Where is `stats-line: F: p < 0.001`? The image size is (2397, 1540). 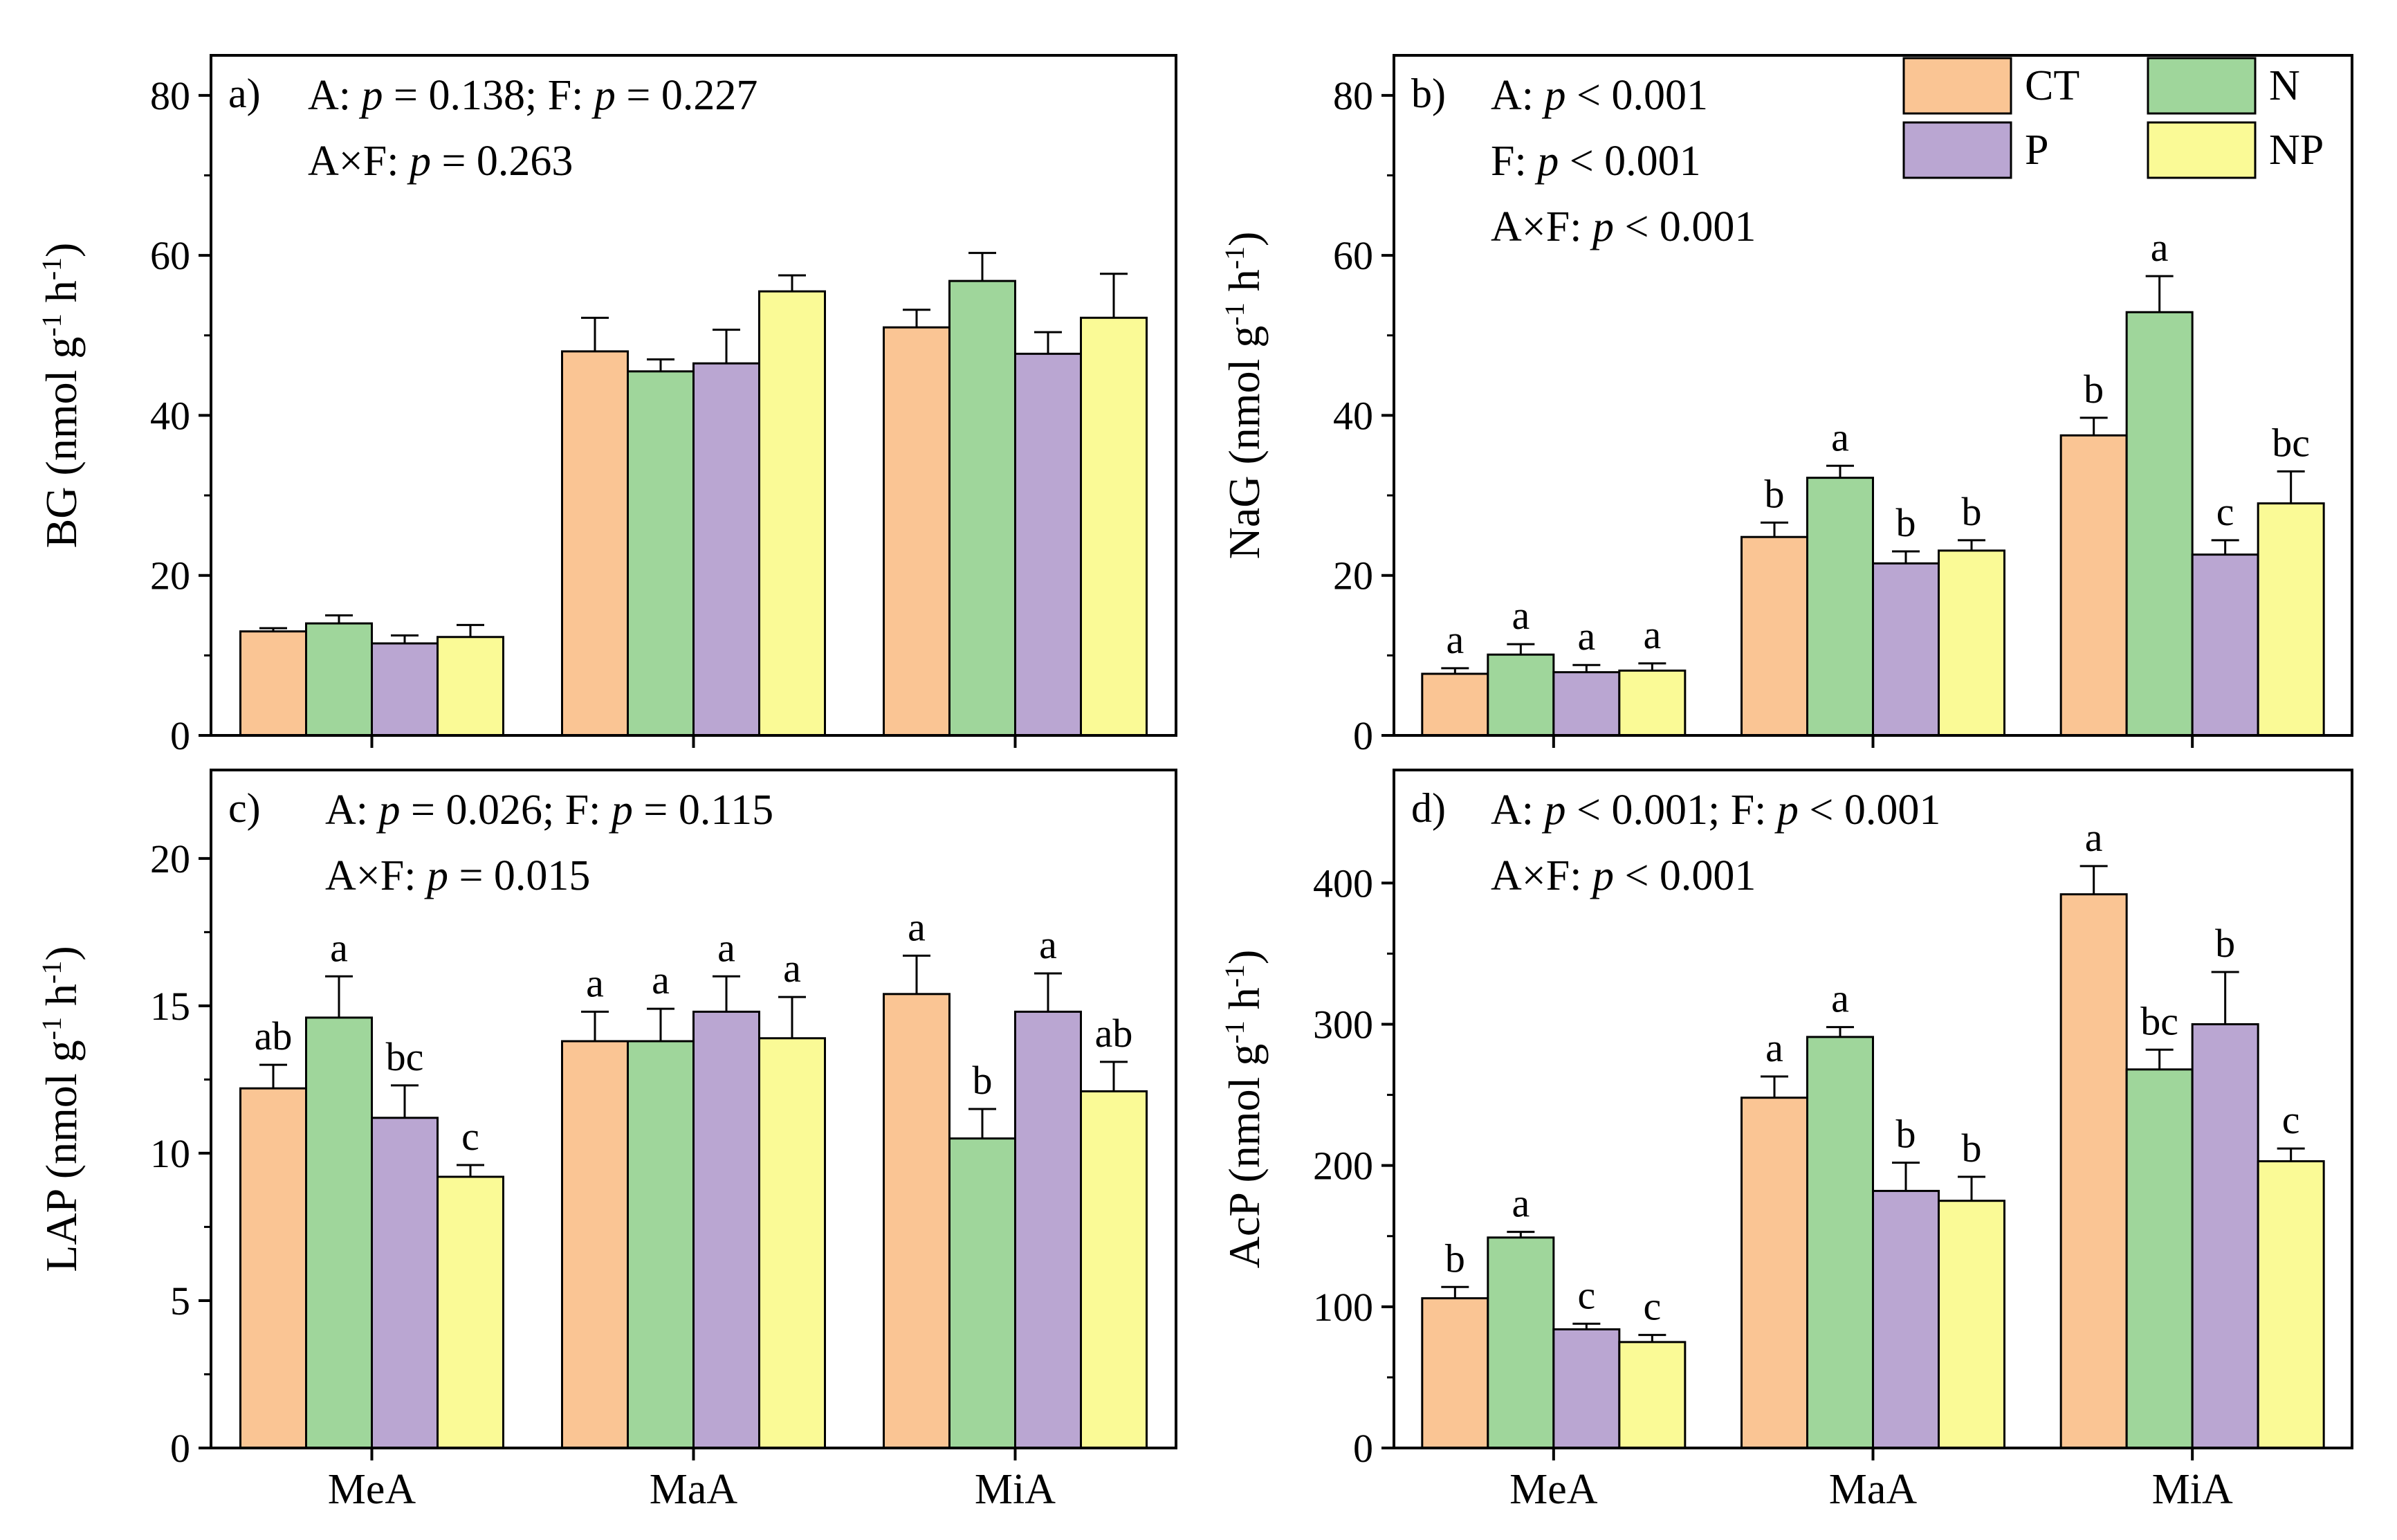 stats-line: F: p < 0.001 is located at coordinates (1596, 161).